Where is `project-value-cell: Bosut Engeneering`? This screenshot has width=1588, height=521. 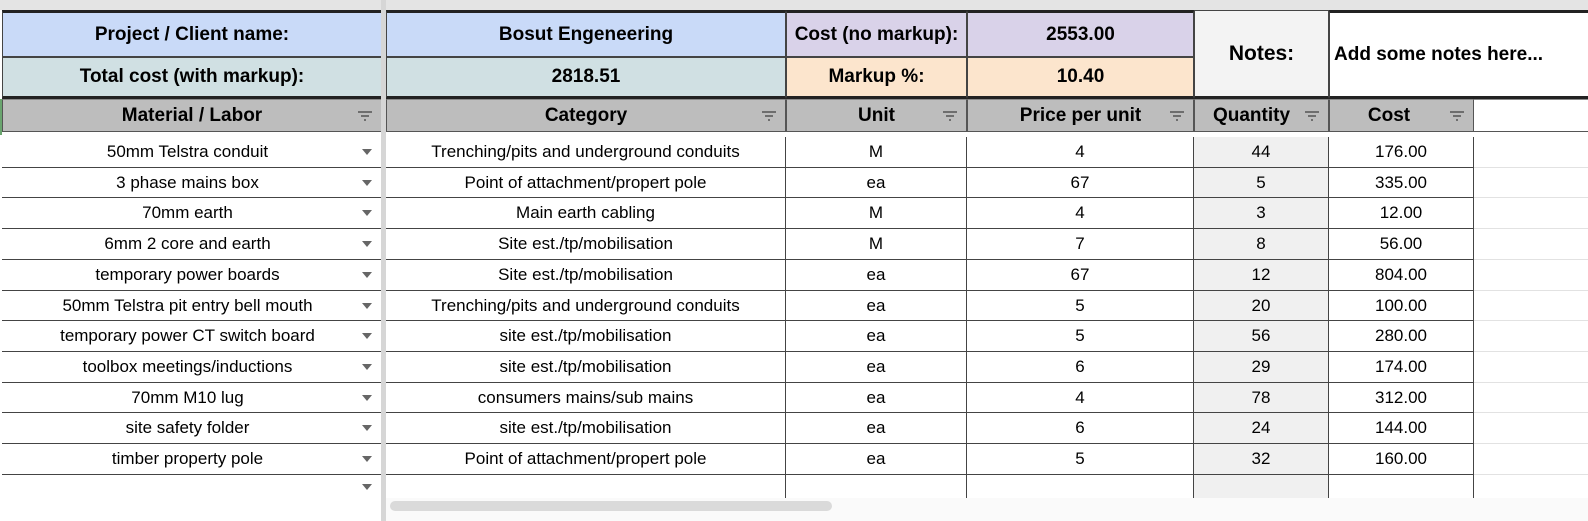
project-value-cell: Bosut Engeneering is located at coordinates (586, 33).